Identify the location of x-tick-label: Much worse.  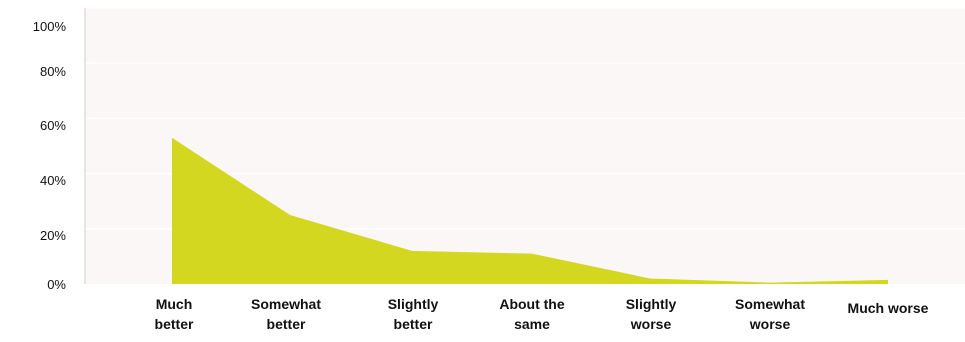
(888, 308).